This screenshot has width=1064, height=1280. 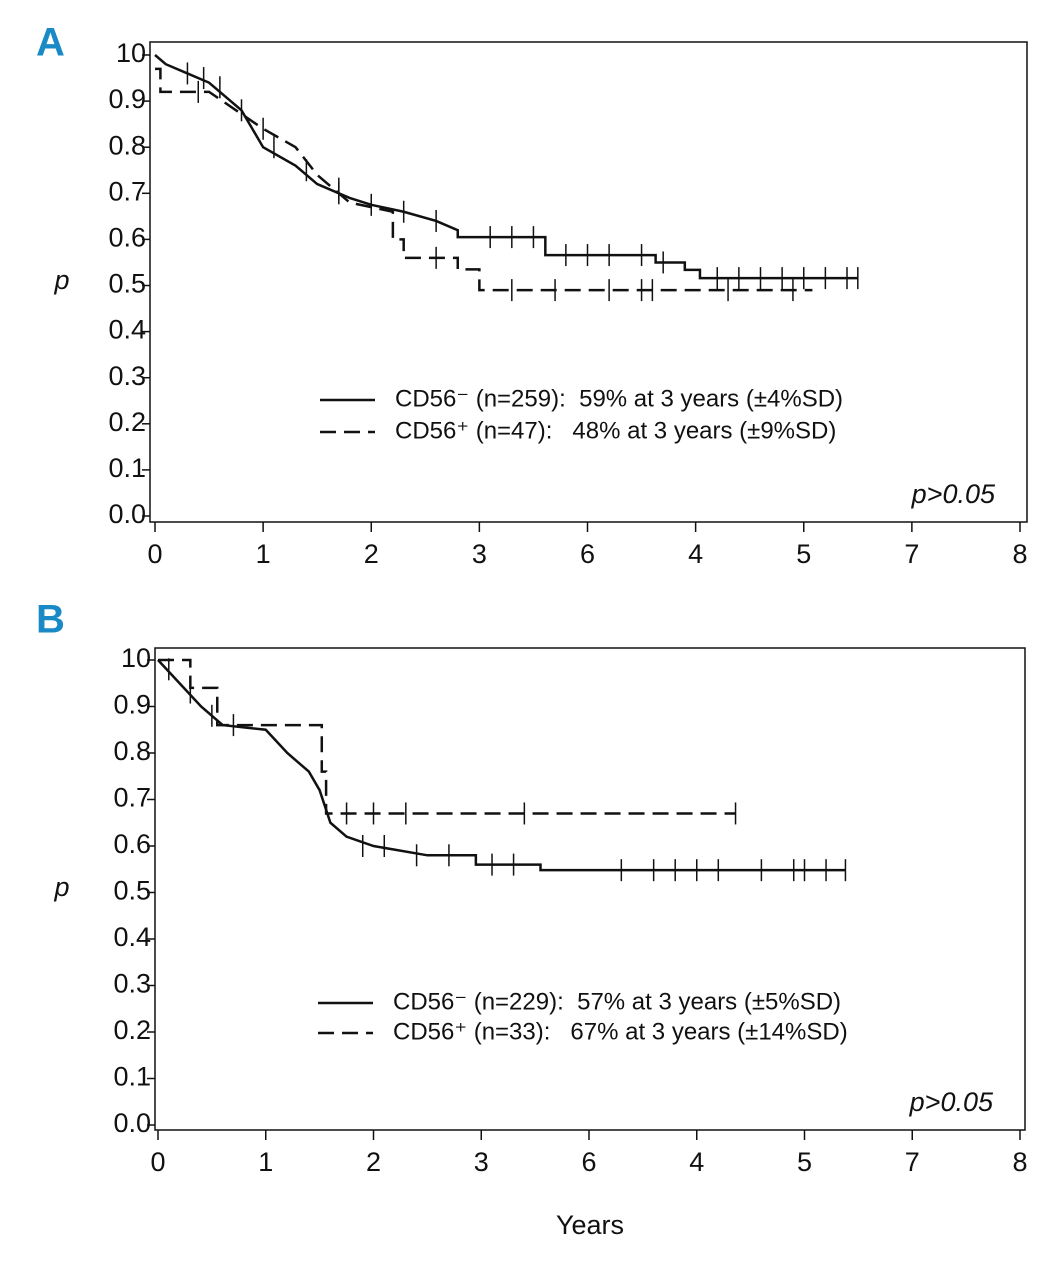 I want to click on panel-label: B, so click(x=50, y=620).